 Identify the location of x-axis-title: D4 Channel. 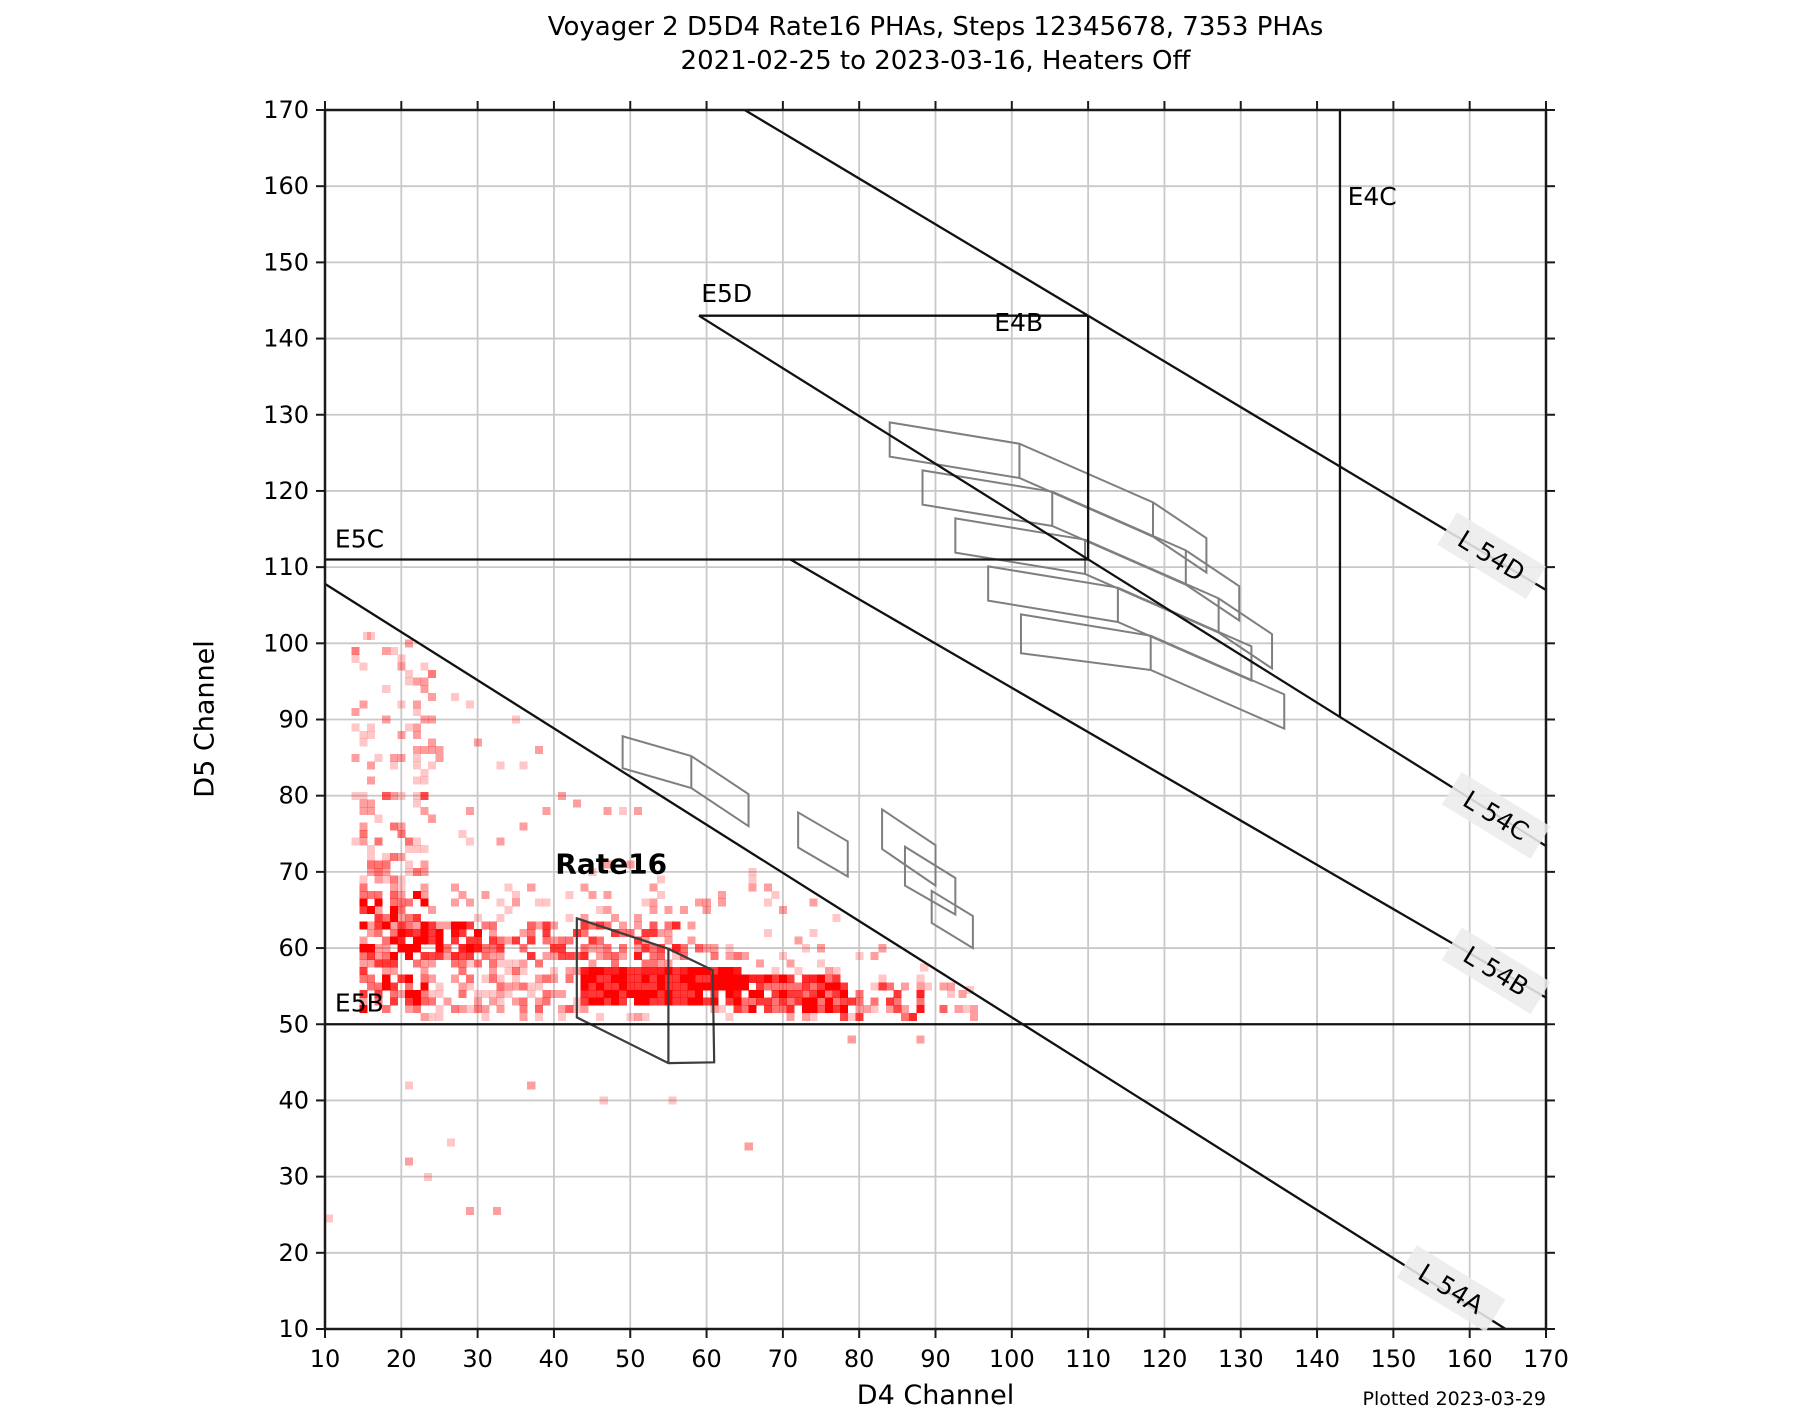
(935, 1395).